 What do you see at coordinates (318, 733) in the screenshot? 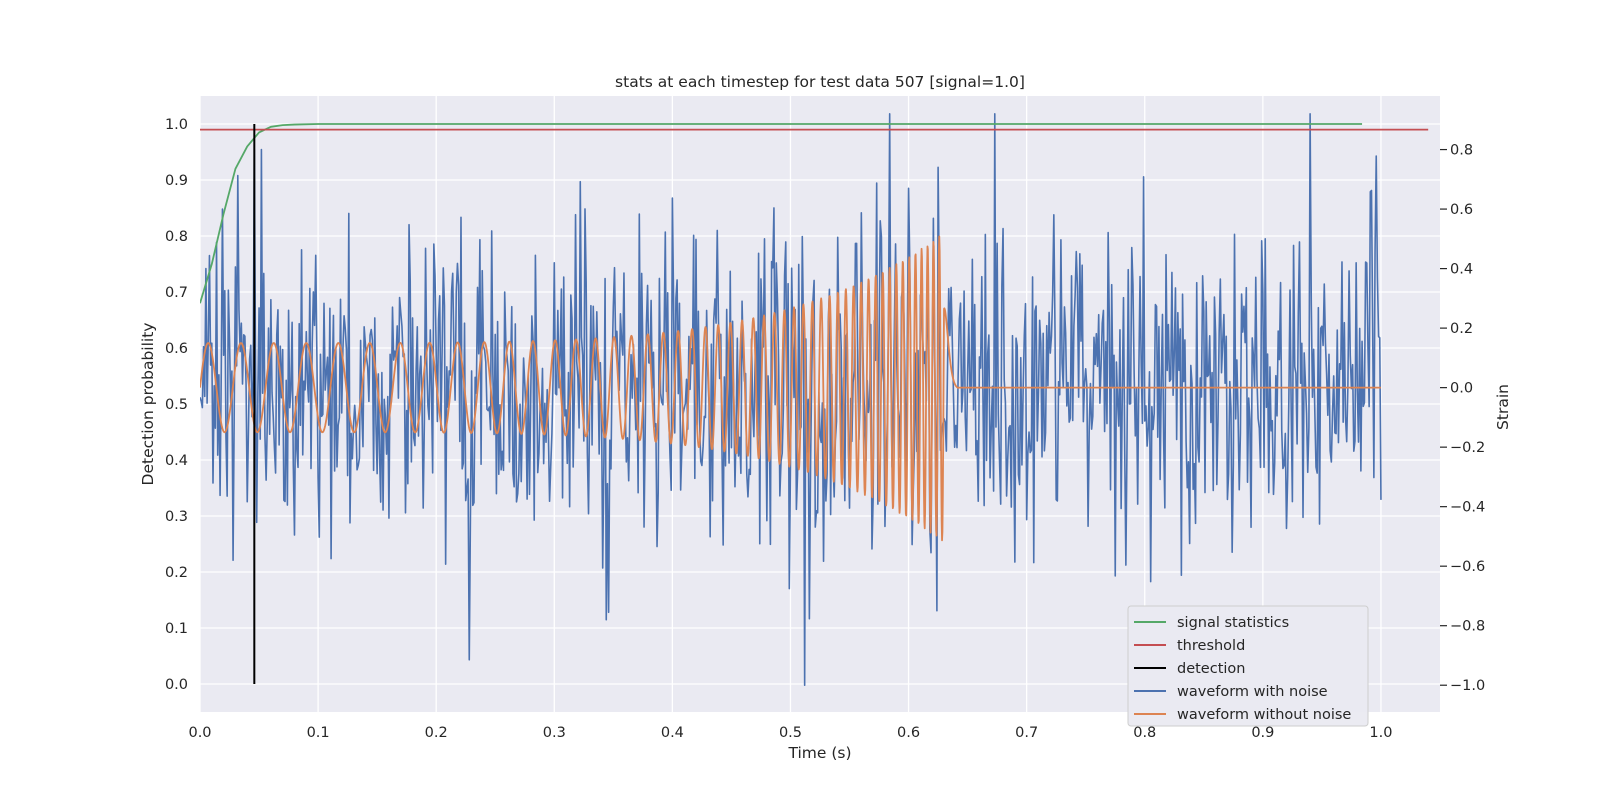
I see `x-tick-label: 0.1` at bounding box center [318, 733].